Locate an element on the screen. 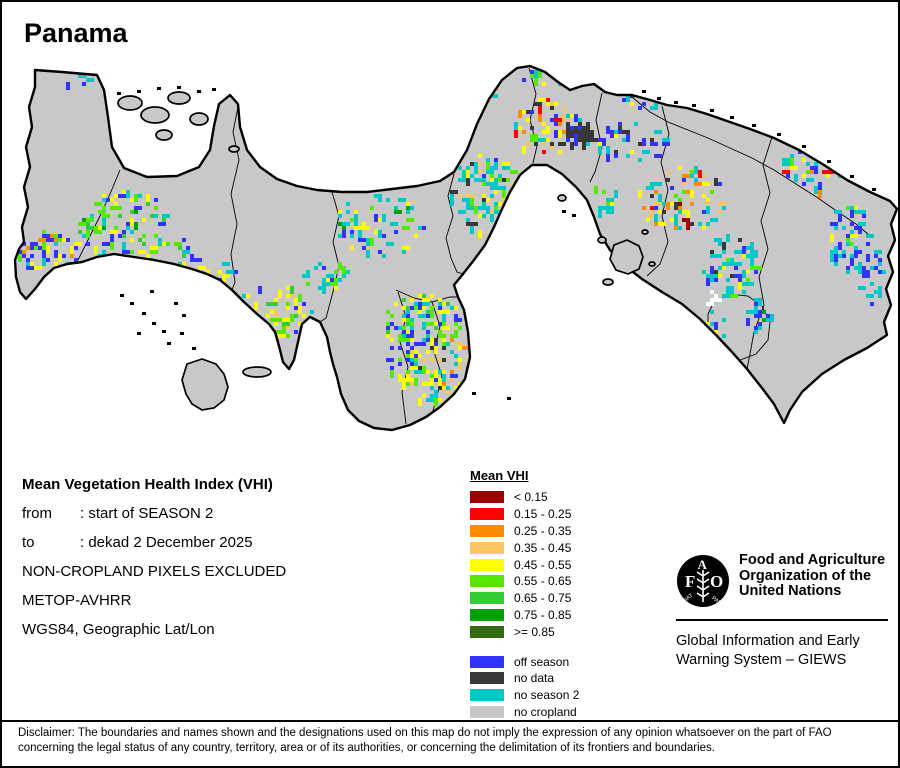 The image size is (900, 768). fao-logo-letter-a: A is located at coordinates (703, 564).